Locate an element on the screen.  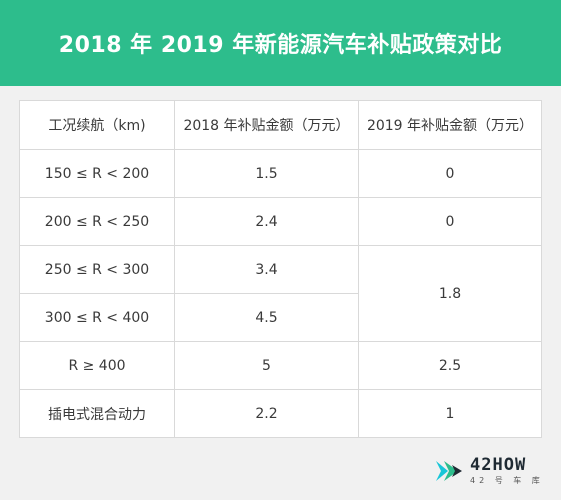
cell-range: 200 ≤ R < 250 is located at coordinates (97, 221).